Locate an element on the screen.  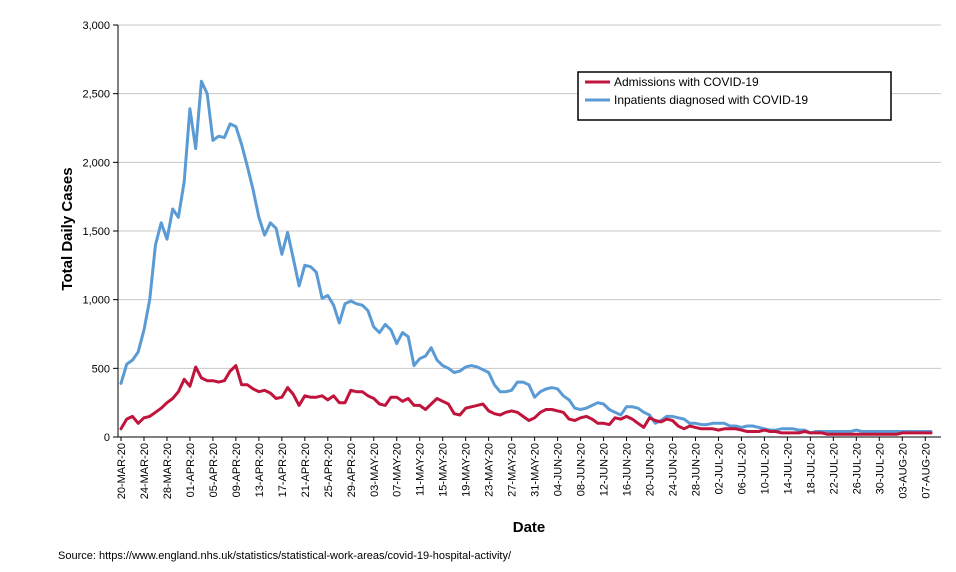
x-tick-label: 26-JUL-20 is located at coordinates (857, 468).